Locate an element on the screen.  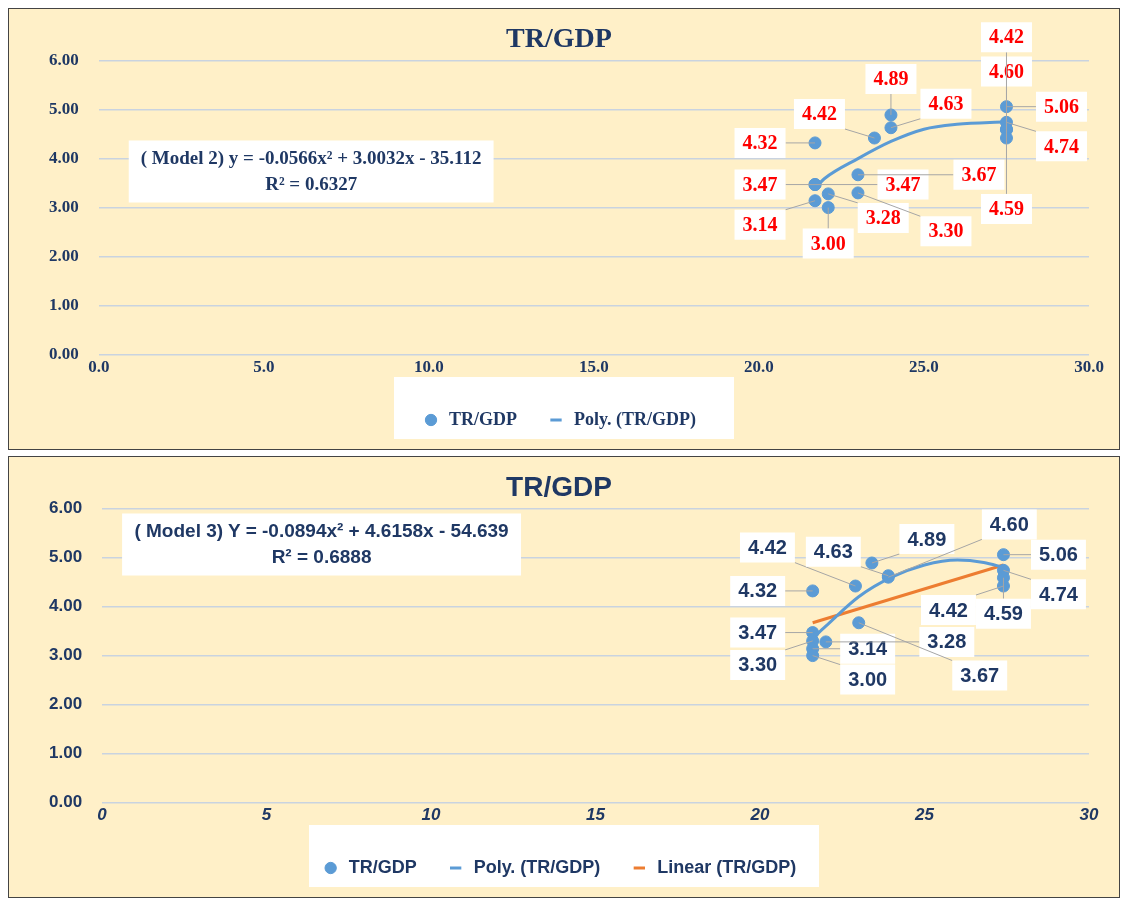
annotation: R² = 0.6327 is located at coordinates (311, 183).